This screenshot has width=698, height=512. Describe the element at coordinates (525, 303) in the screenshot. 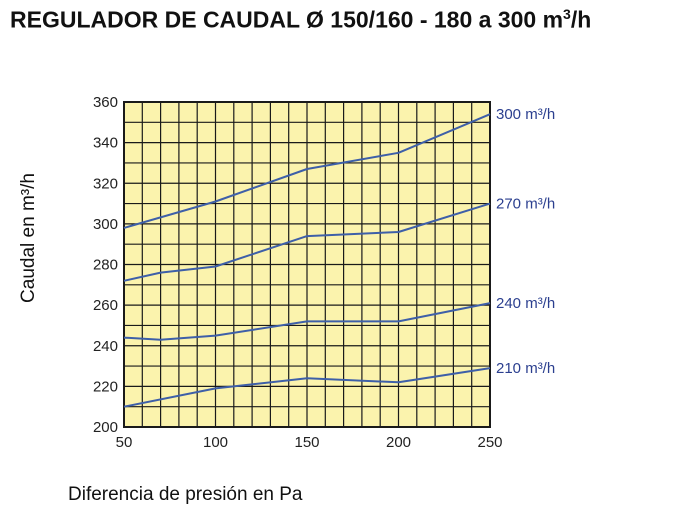

I see `series-label: 240 m³/h` at that location.